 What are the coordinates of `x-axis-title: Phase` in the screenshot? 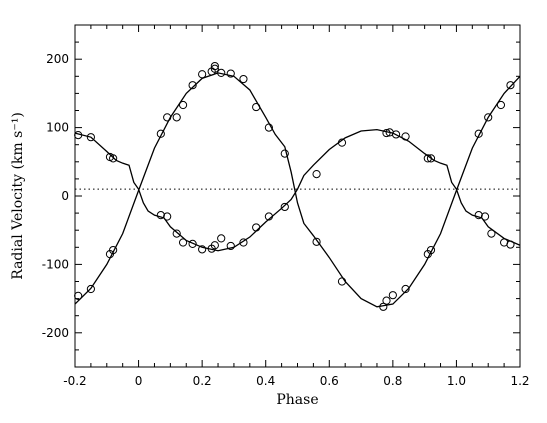 It's located at (297, 400).